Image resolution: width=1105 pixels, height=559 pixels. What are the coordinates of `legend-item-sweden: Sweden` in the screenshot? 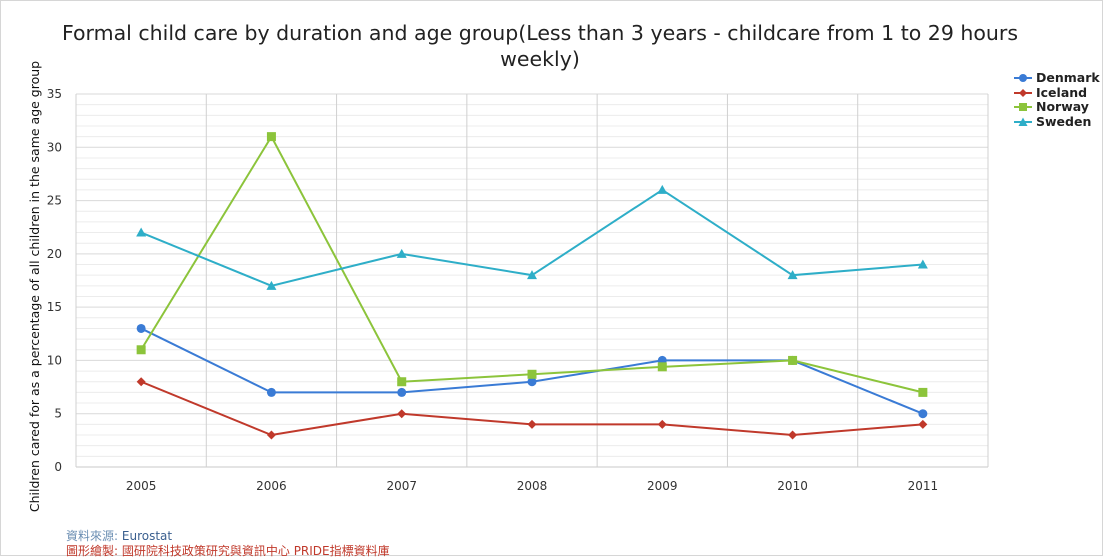 It's located at (1057, 121).